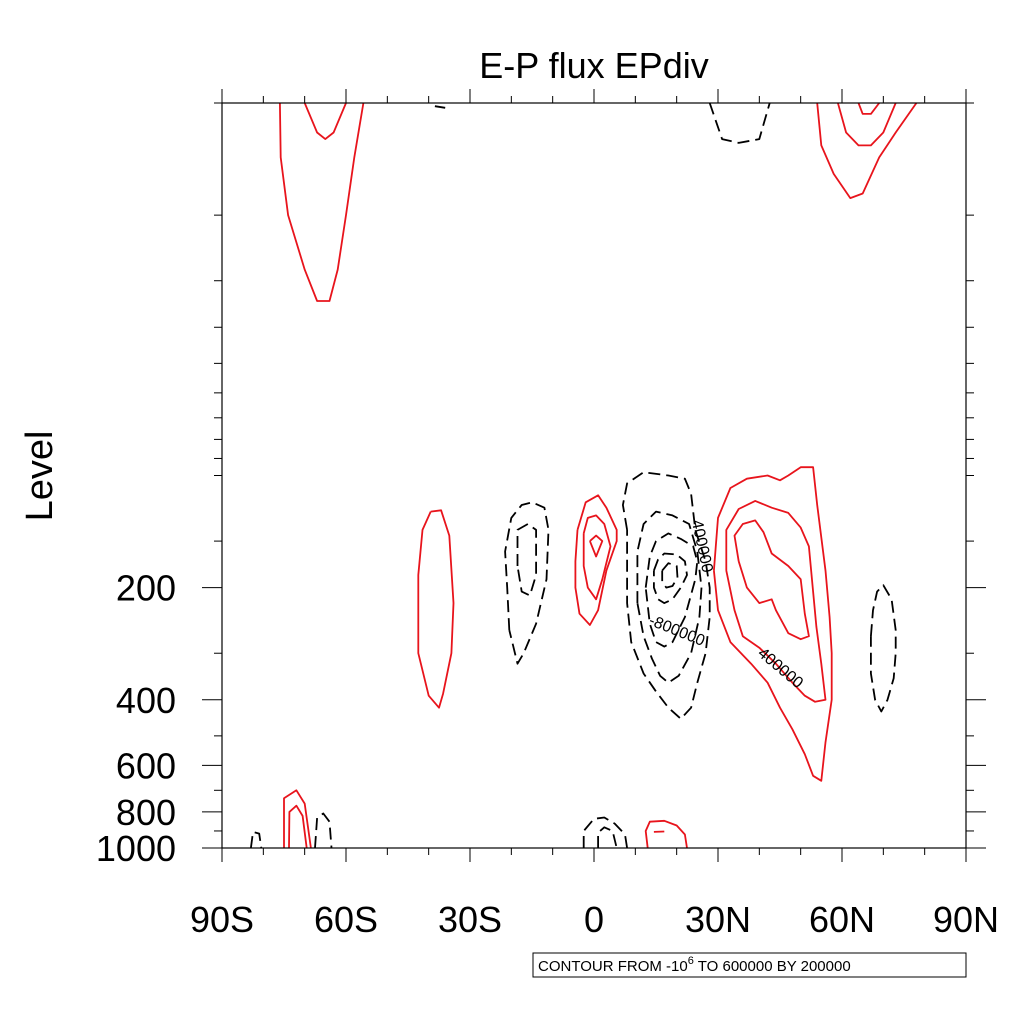 This screenshot has width=1024, height=1024. I want to click on y-tick-label: 400, so click(146, 700).